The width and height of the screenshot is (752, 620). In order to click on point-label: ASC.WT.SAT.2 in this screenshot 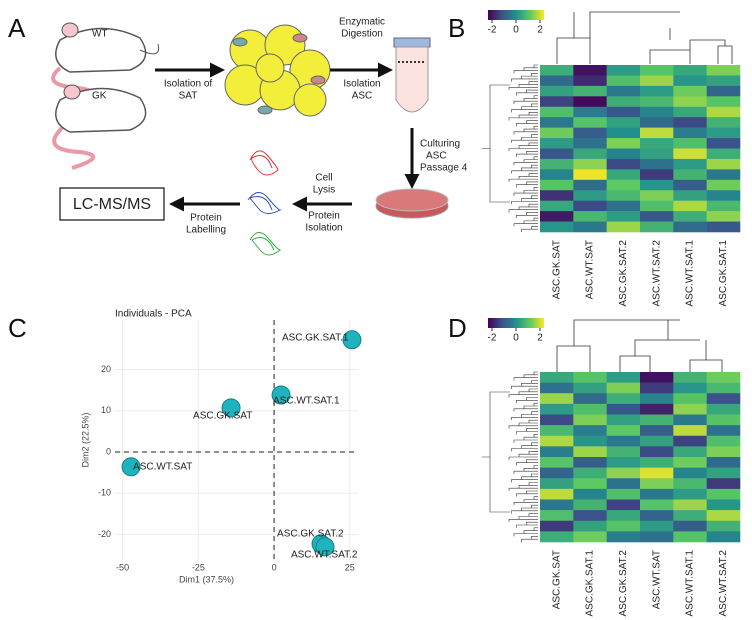, I will do `click(324, 554)`.